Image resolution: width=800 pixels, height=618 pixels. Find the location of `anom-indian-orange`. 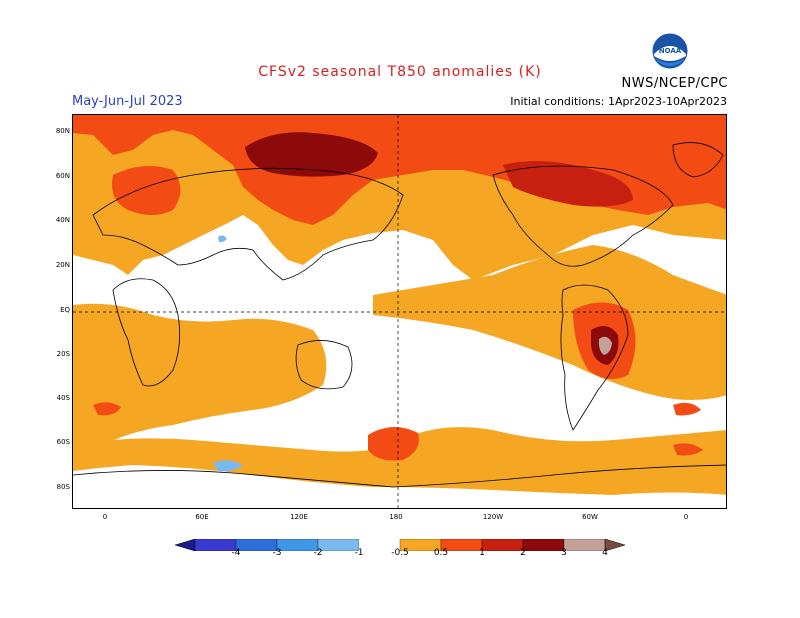

anom-indian-orange is located at coordinates (200, 375).